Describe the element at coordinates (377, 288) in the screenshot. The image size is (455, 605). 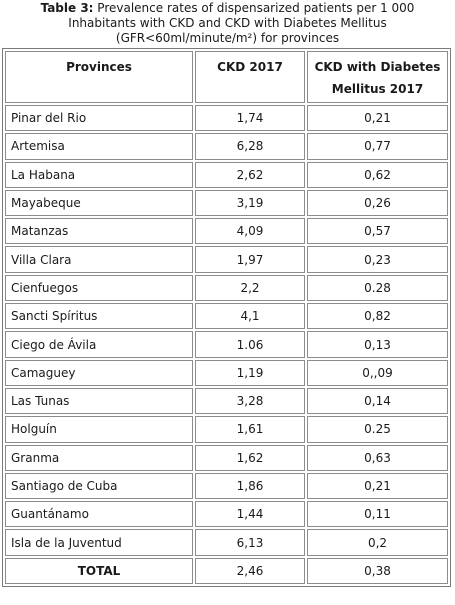
I see `ckd-dm-cell: 0.28` at that location.